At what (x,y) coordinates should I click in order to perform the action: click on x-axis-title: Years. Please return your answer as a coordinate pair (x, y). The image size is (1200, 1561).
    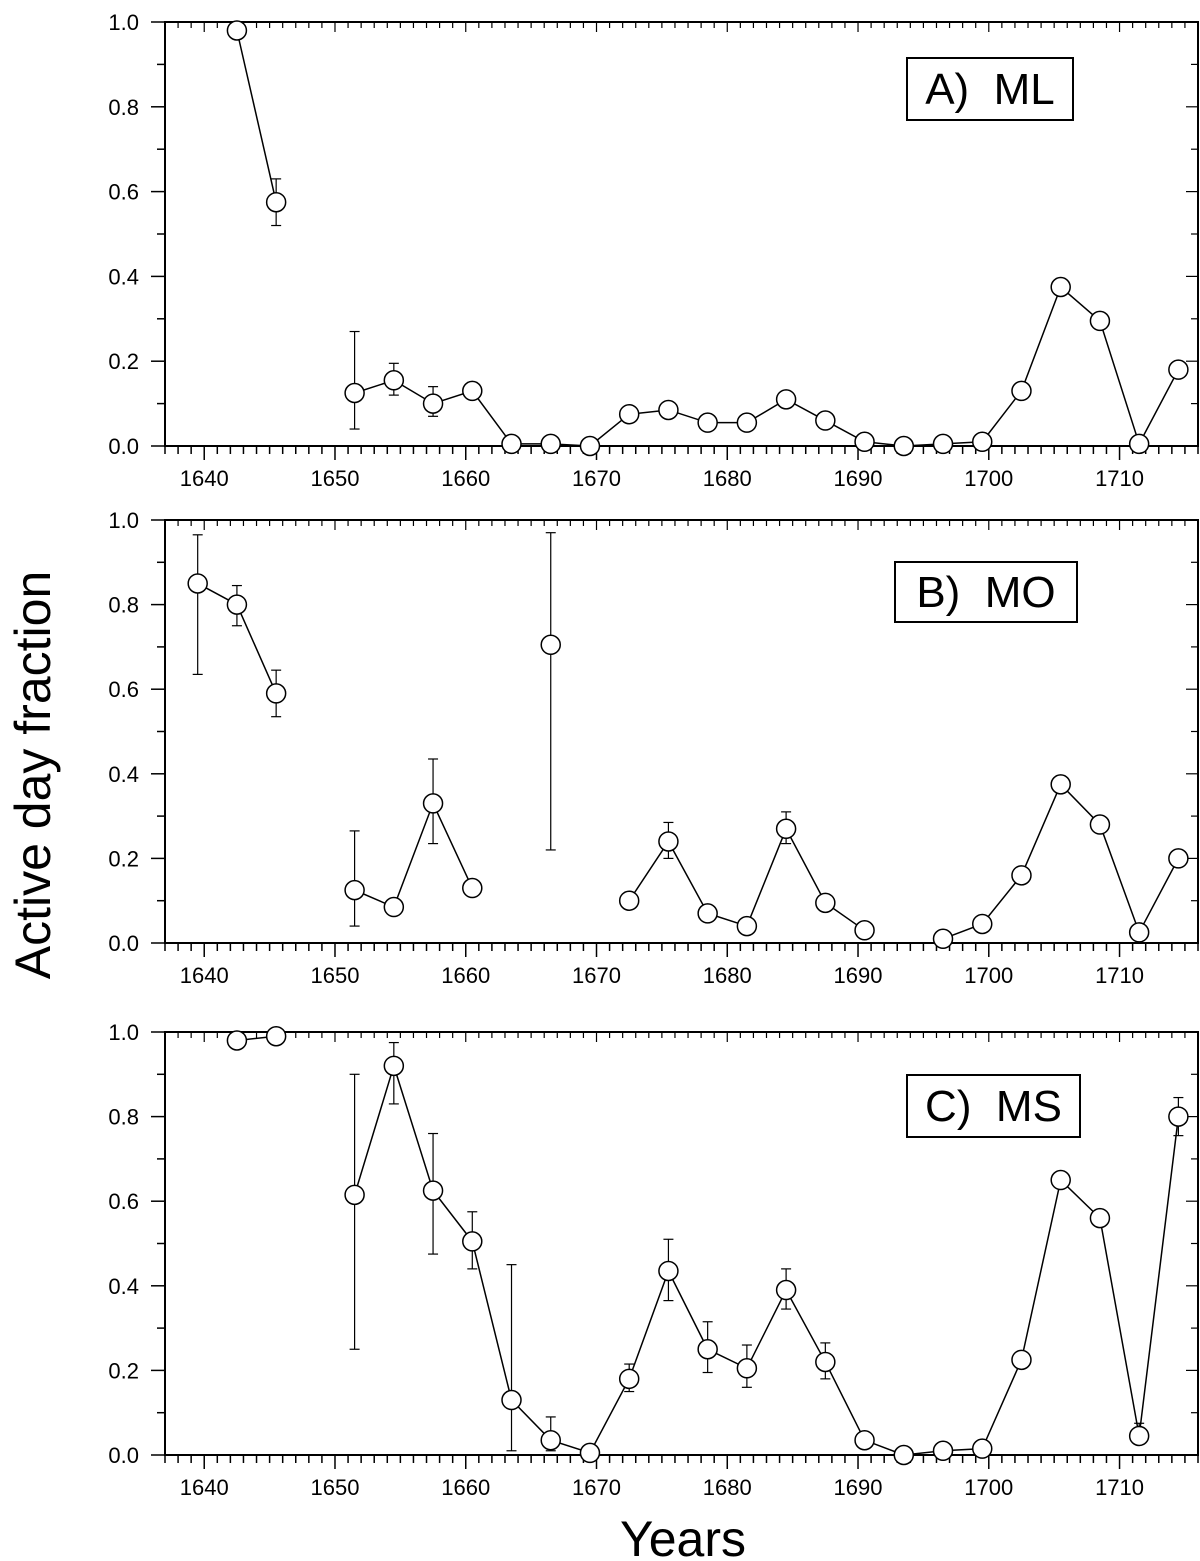
    Looking at the image, I should click on (683, 1536).